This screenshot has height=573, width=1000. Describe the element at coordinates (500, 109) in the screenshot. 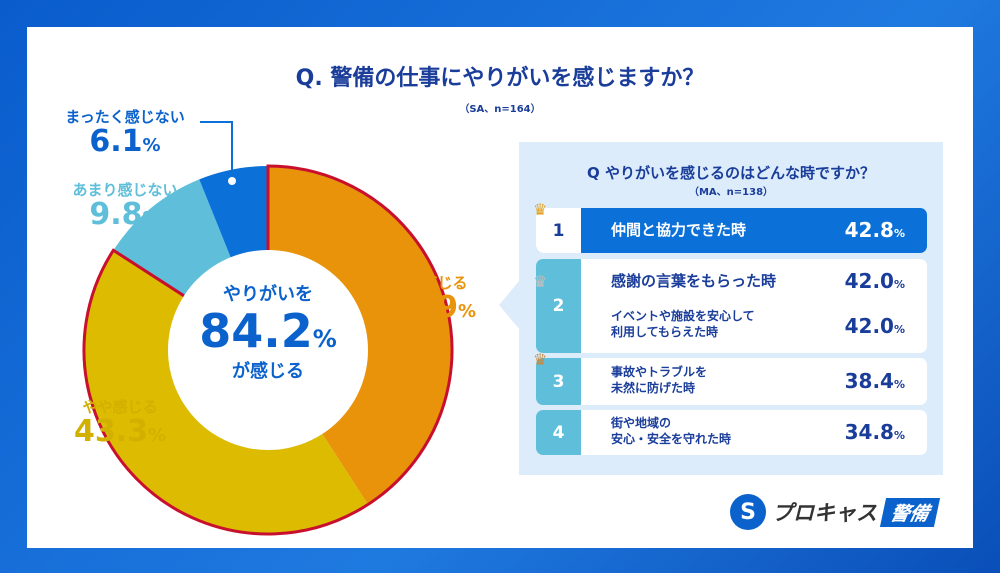

I see `sample-size: （SA、n=164）` at that location.